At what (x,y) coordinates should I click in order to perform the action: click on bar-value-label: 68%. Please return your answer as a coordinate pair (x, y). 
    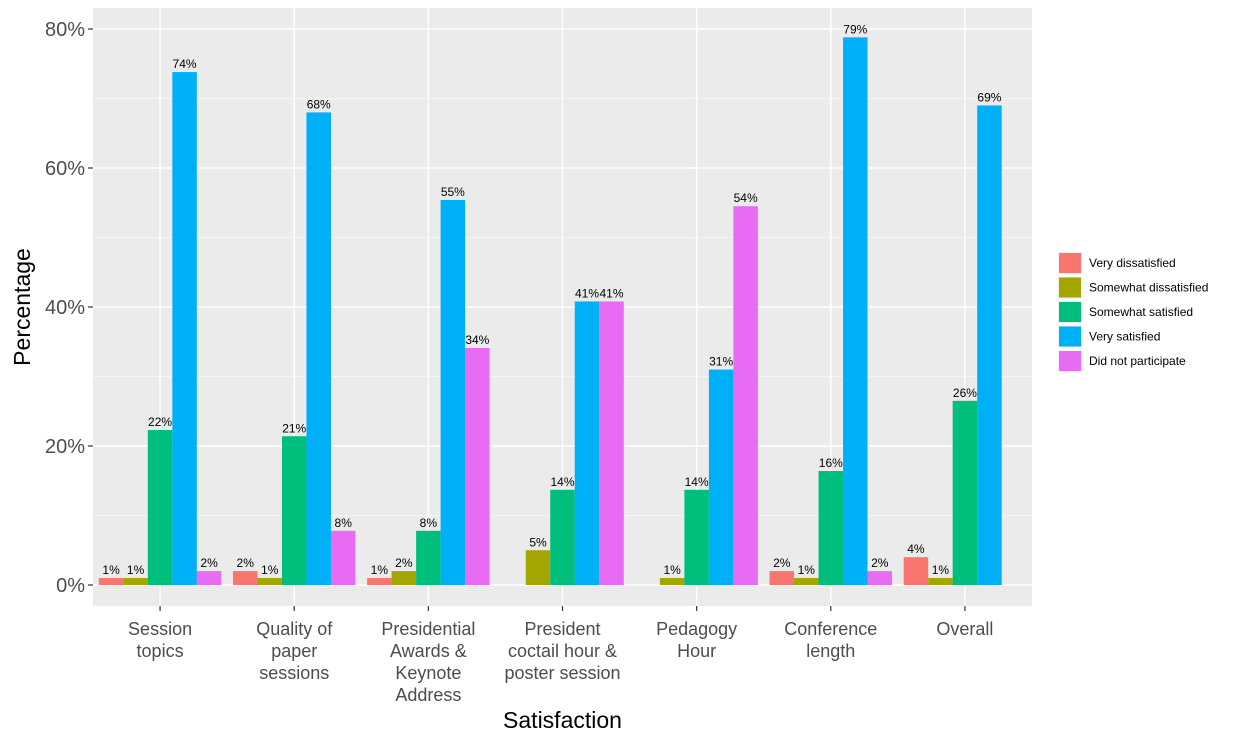
    Looking at the image, I should click on (319, 104).